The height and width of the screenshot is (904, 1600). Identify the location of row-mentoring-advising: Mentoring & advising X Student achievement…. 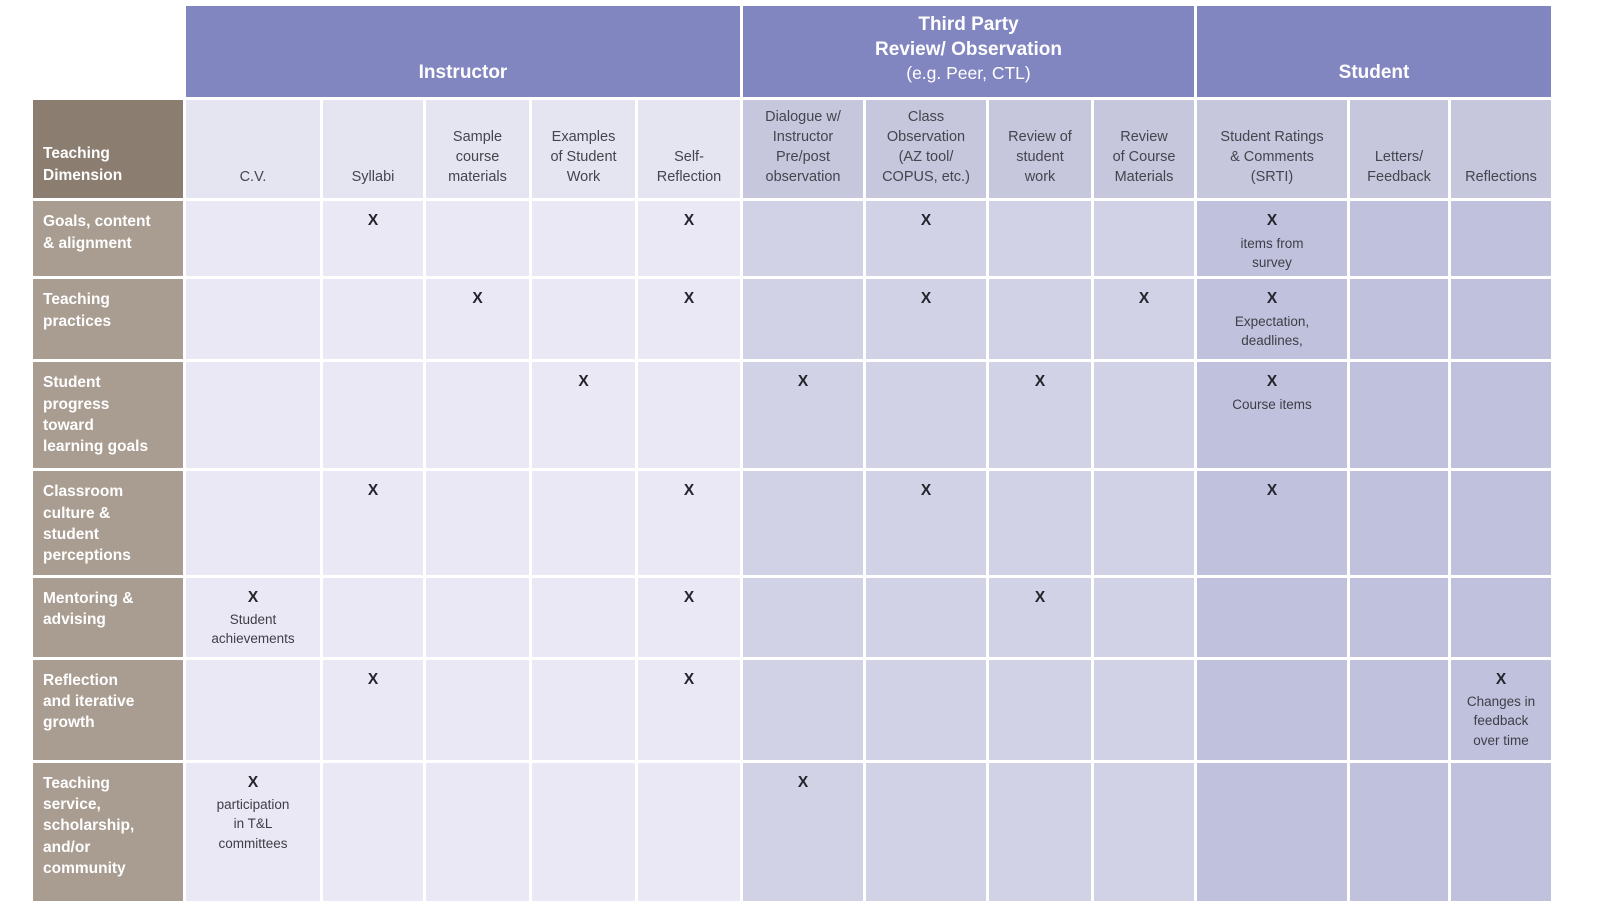
(792, 617).